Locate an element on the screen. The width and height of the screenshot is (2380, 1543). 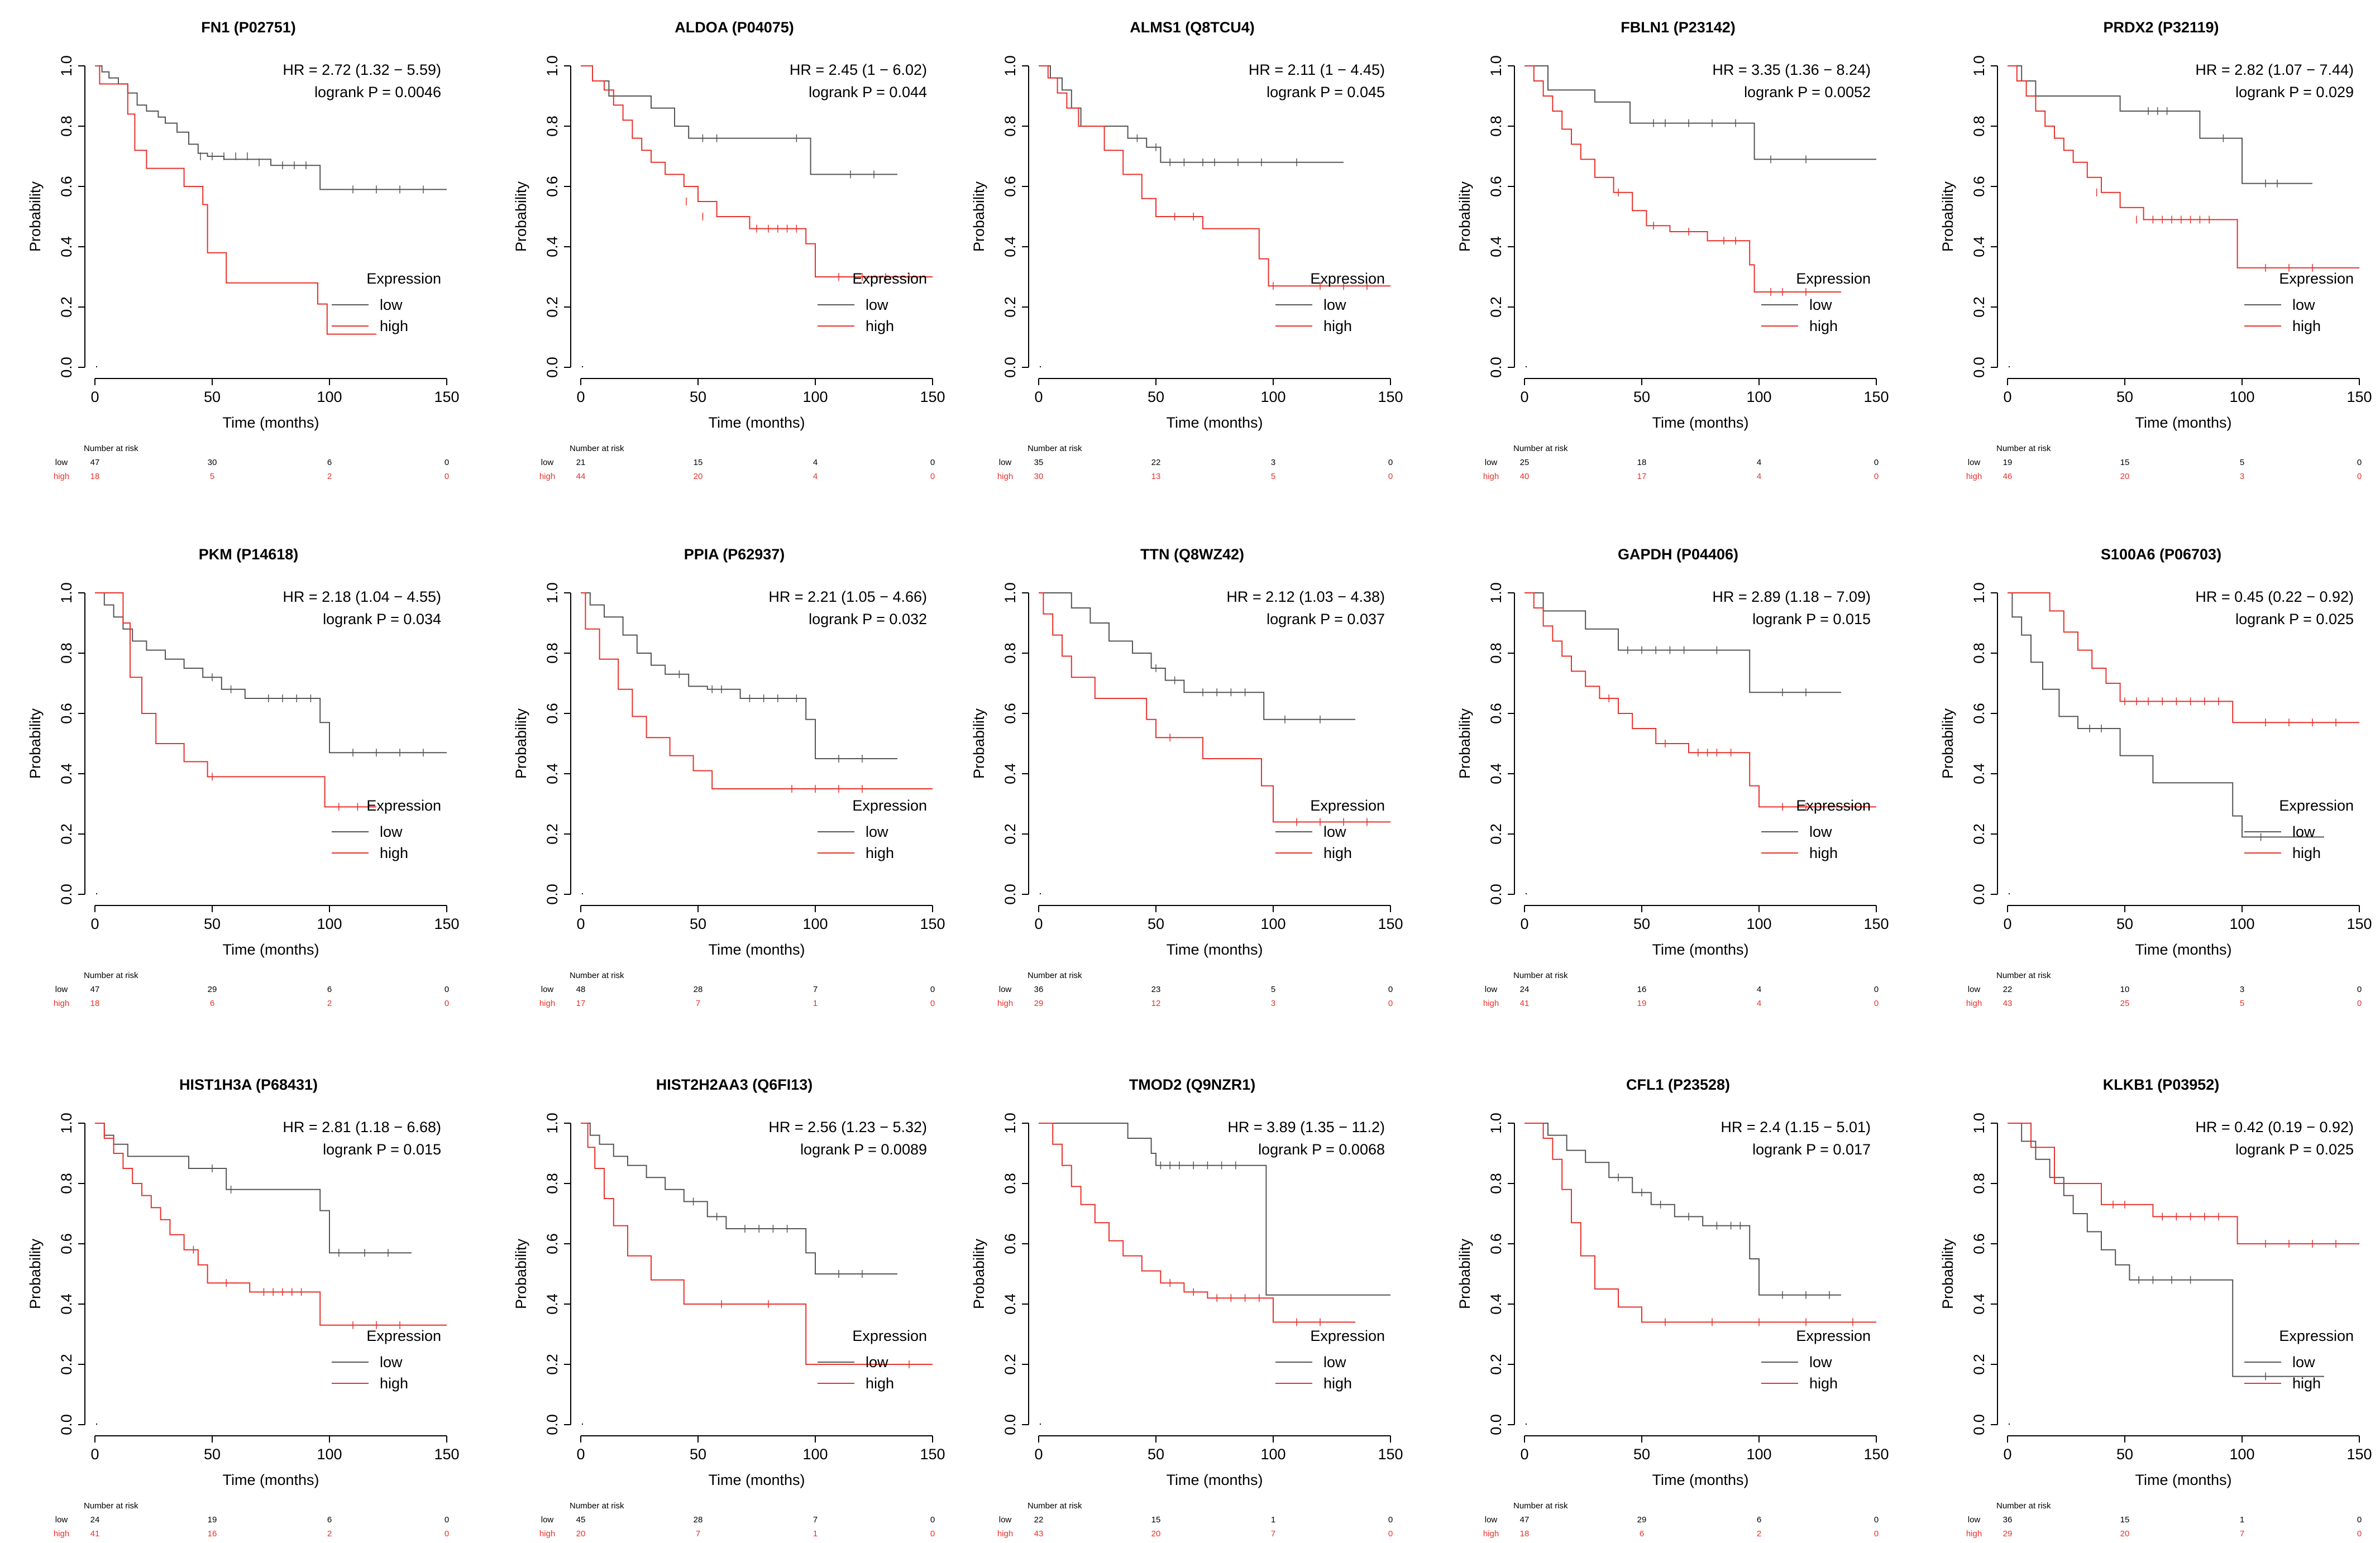
risk-low-value: 10 is located at coordinates (2125, 989).